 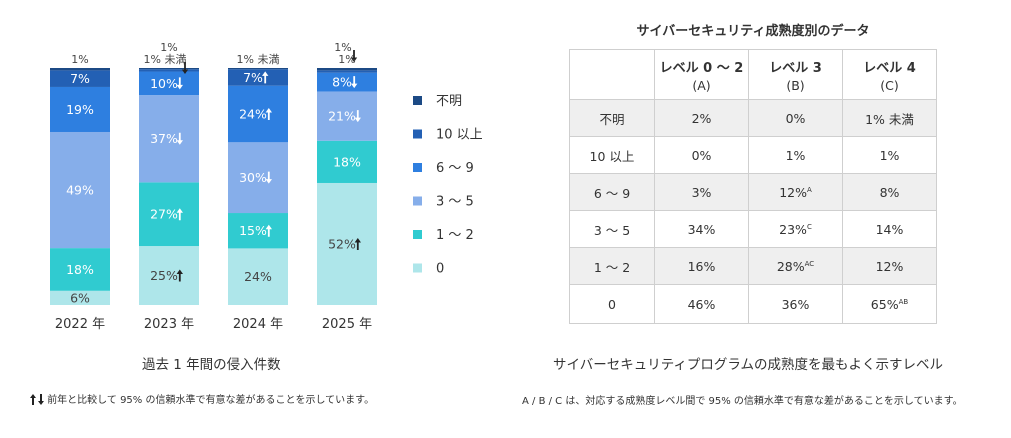 I want to click on x-tick-label: 2024 年, so click(x=258, y=324).